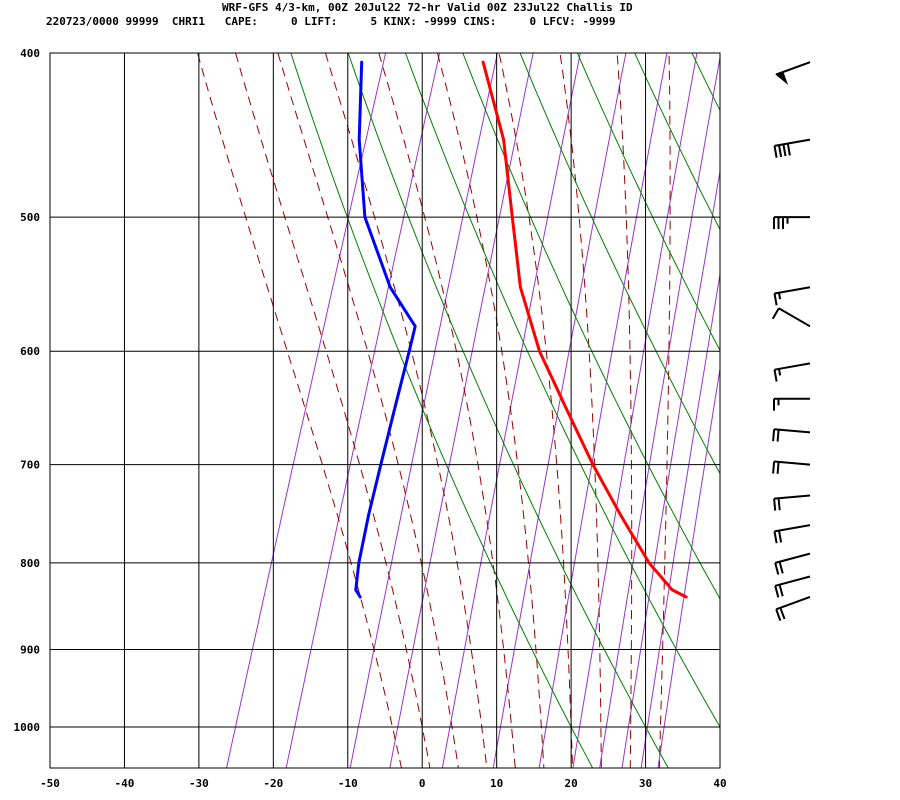 Image resolution: width=900 pixels, height=800 pixels. What do you see at coordinates (30, 563) in the screenshot?
I see `y-tick-label: 800` at bounding box center [30, 563].